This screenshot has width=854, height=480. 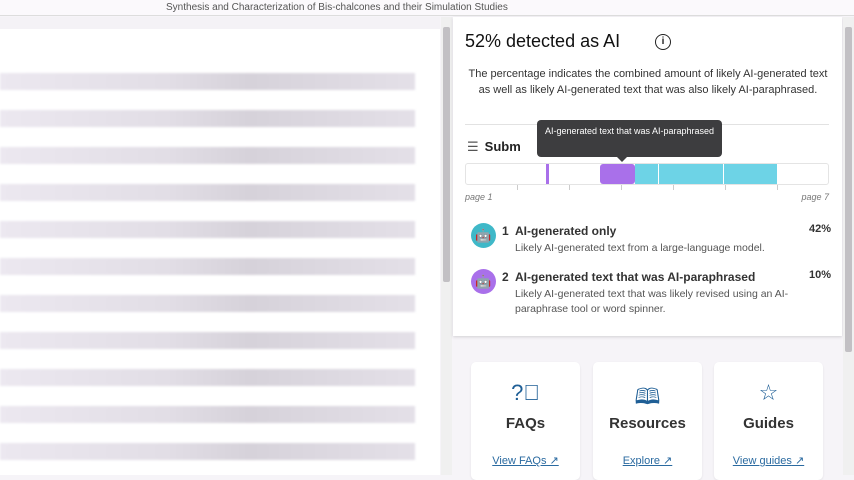 What do you see at coordinates (446, 246) in the screenshot?
I see `document-scrollbar` at bounding box center [446, 246].